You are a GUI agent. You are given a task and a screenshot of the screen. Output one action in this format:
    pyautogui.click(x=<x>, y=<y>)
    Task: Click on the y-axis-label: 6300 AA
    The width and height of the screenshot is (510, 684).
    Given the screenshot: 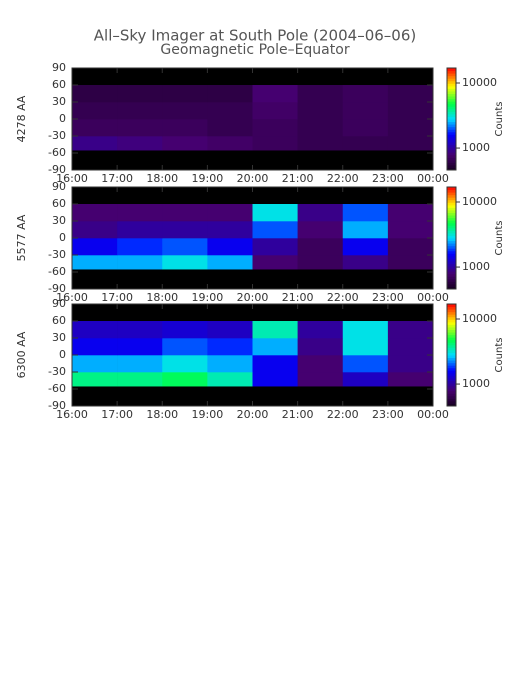 What is the action you would take?
    pyautogui.click(x=21, y=354)
    